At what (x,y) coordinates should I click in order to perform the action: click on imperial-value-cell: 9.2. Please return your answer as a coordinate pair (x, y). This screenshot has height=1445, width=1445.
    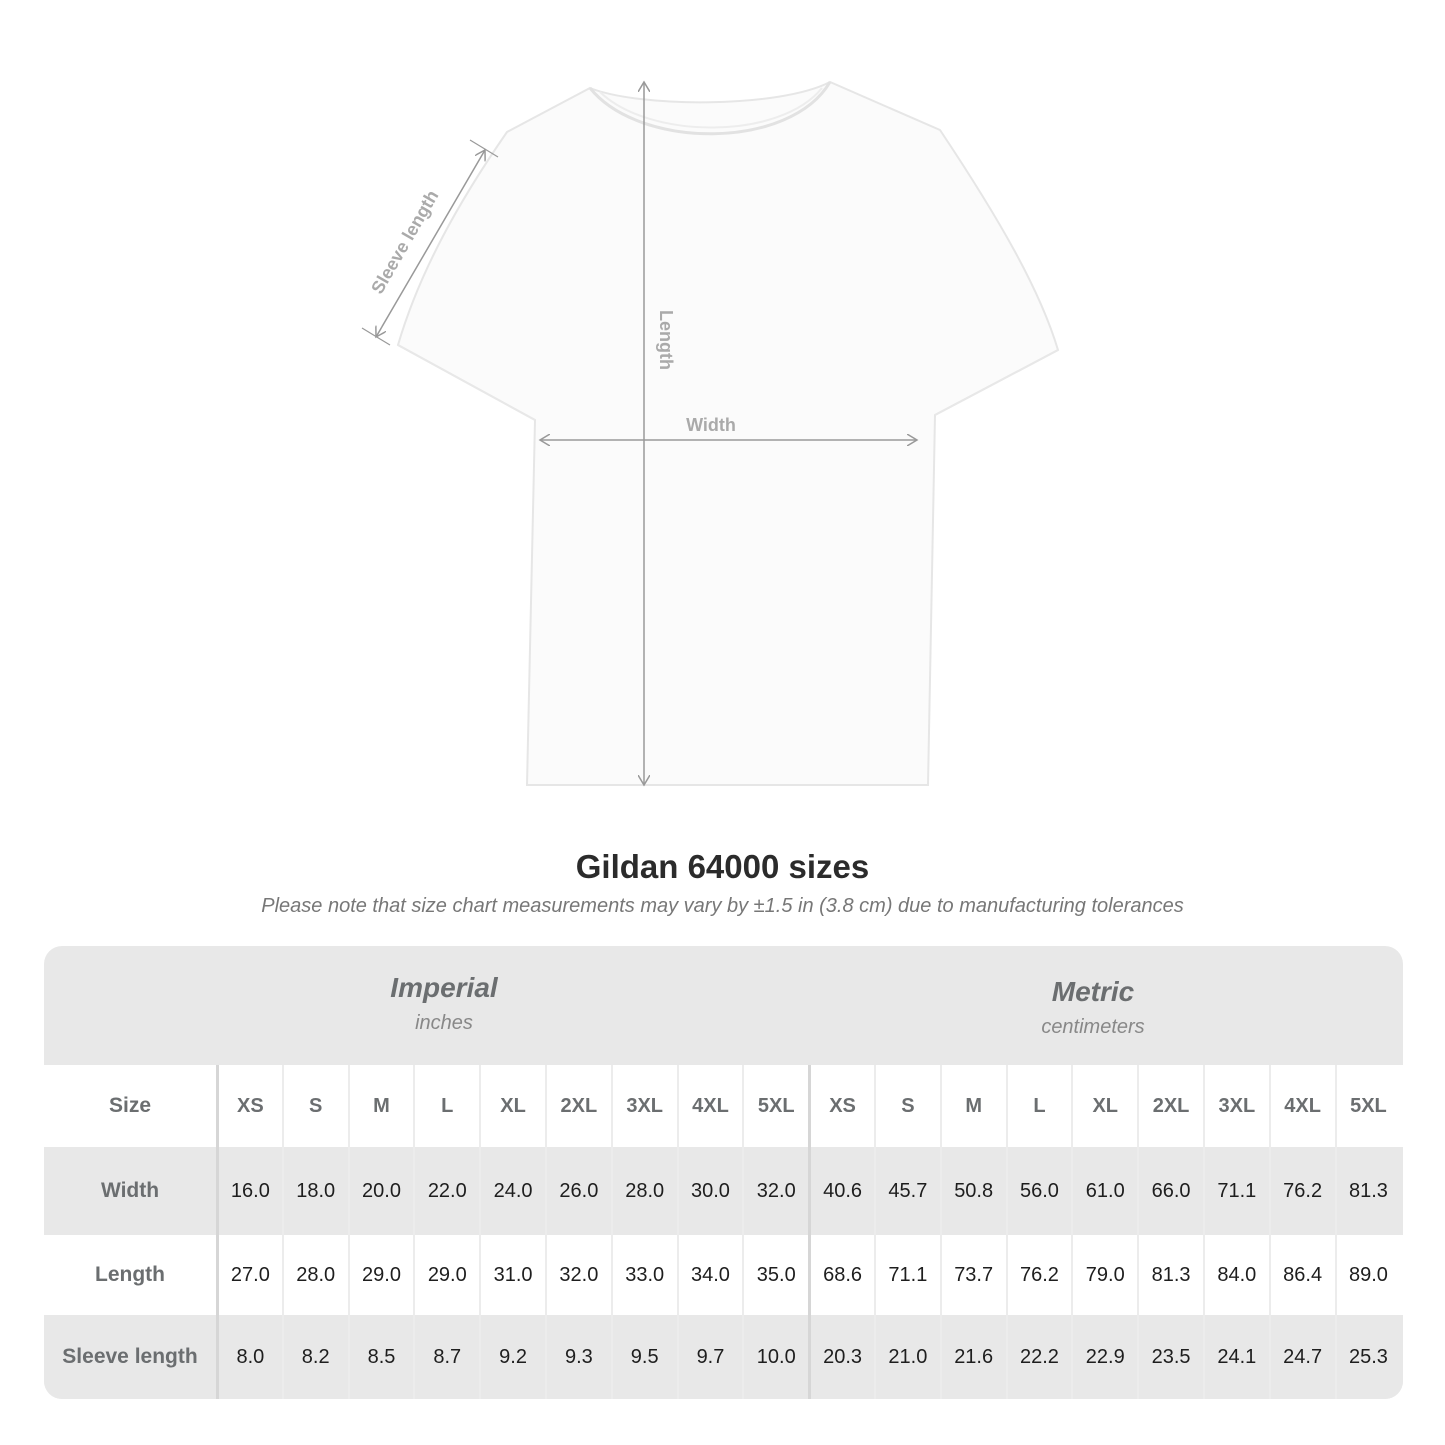
    Looking at the image, I should click on (512, 1357).